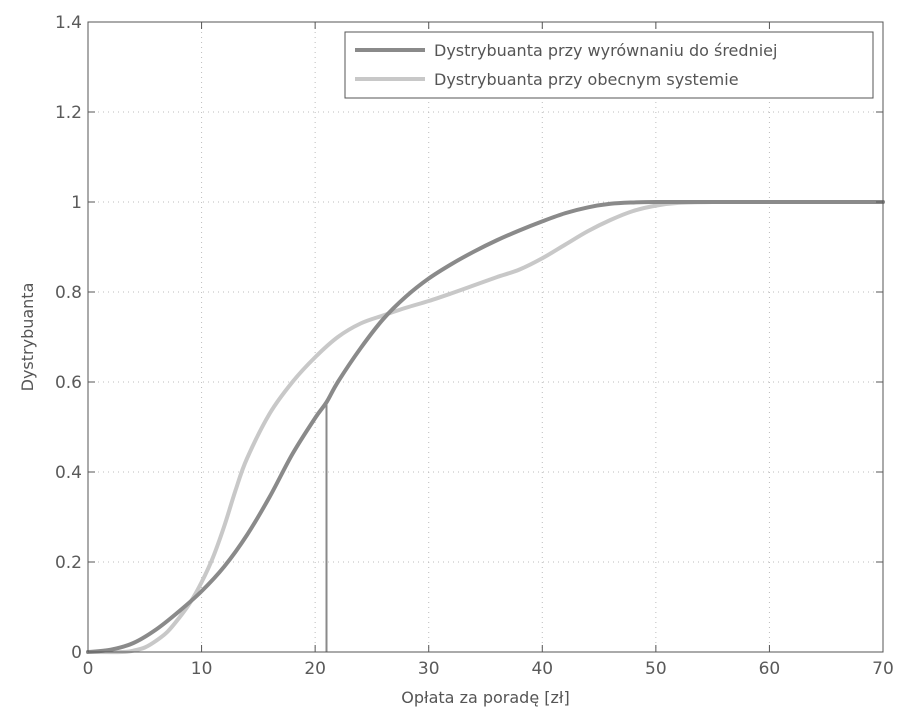 This screenshot has width=899, height=711. Describe the element at coordinates (76, 203) in the screenshot. I see `y-tick-label: 1` at that location.